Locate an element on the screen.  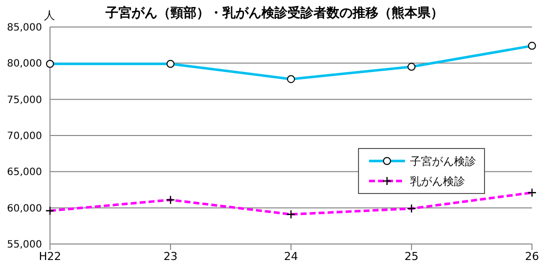
x-tick-label: 25 is located at coordinates (411, 256).